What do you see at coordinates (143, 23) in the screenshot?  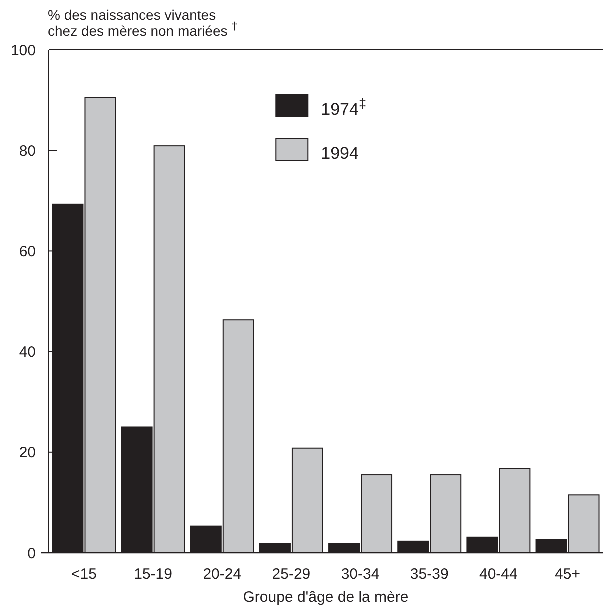 I see `y-axis-title: % des naissances vivantes chez des mères non mariées $^{†}$` at bounding box center [143, 23].